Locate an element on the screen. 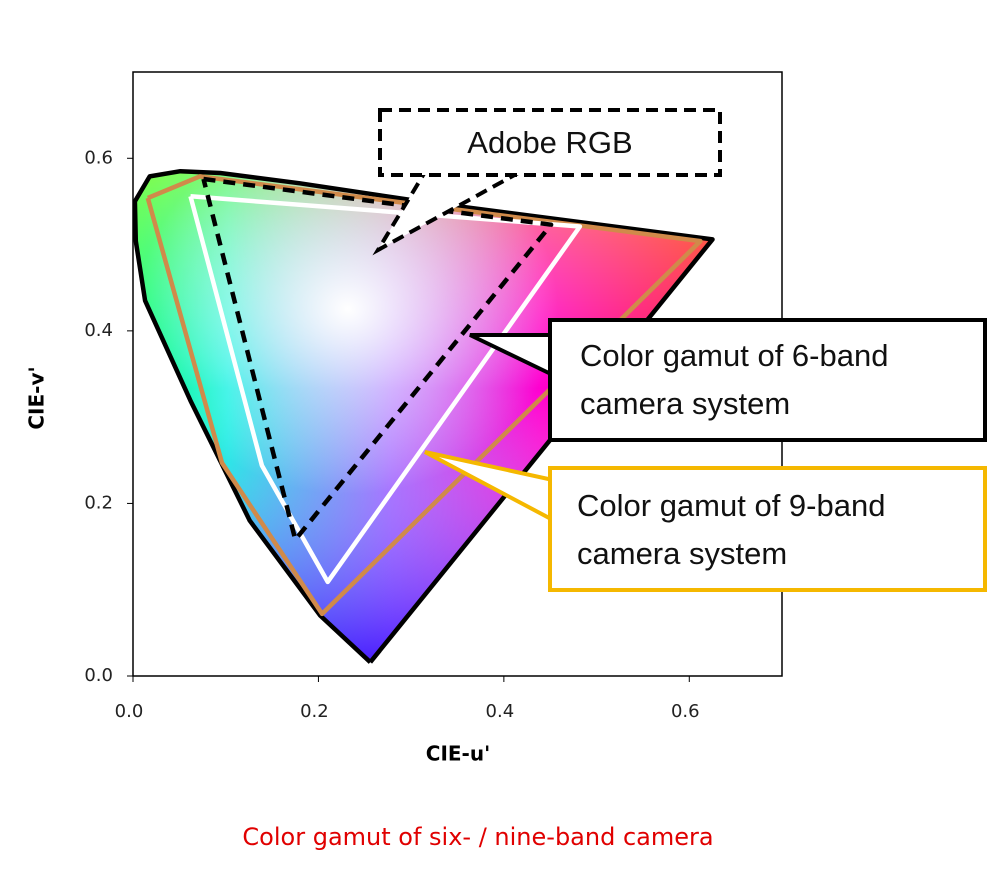  caption: Color gamut of six- / nine-band camera is located at coordinates (477, 837).